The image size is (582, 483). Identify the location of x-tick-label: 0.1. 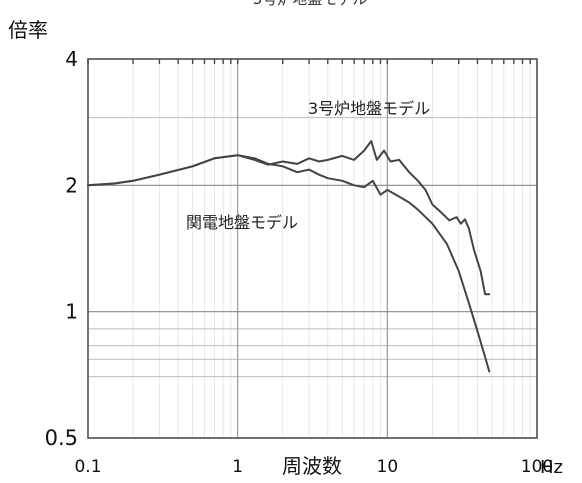
(87, 467).